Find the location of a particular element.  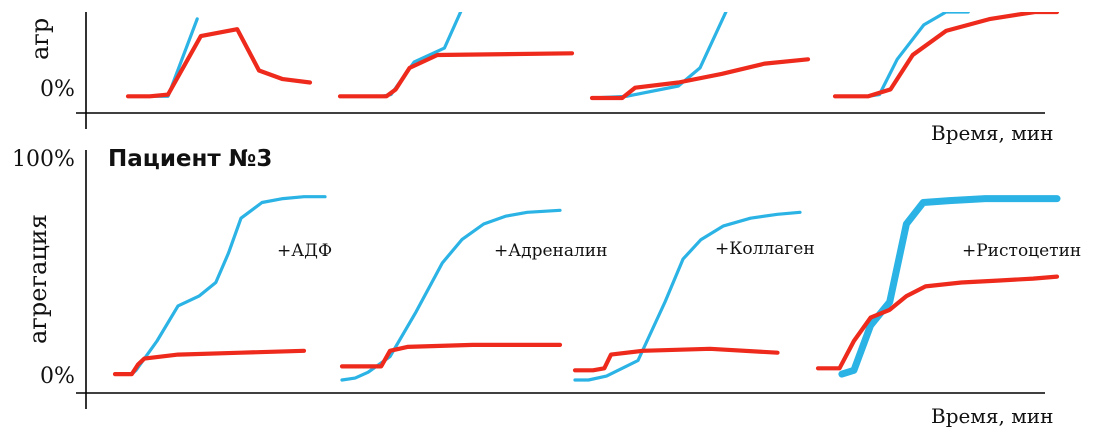

panel-title: Пациент №3 is located at coordinates (190, 159).